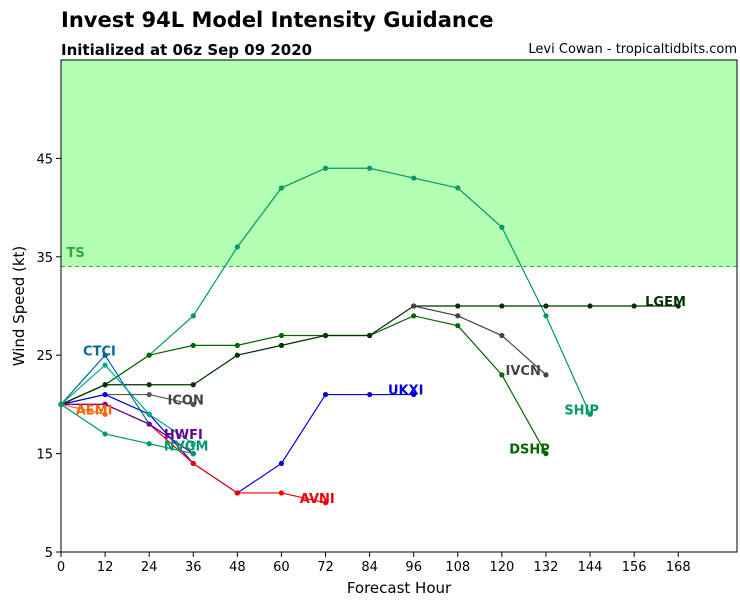 Image resolution: width=740 pixels, height=608 pixels. What do you see at coordinates (105, 567) in the screenshot?
I see `x-tick-label: 12` at bounding box center [105, 567].